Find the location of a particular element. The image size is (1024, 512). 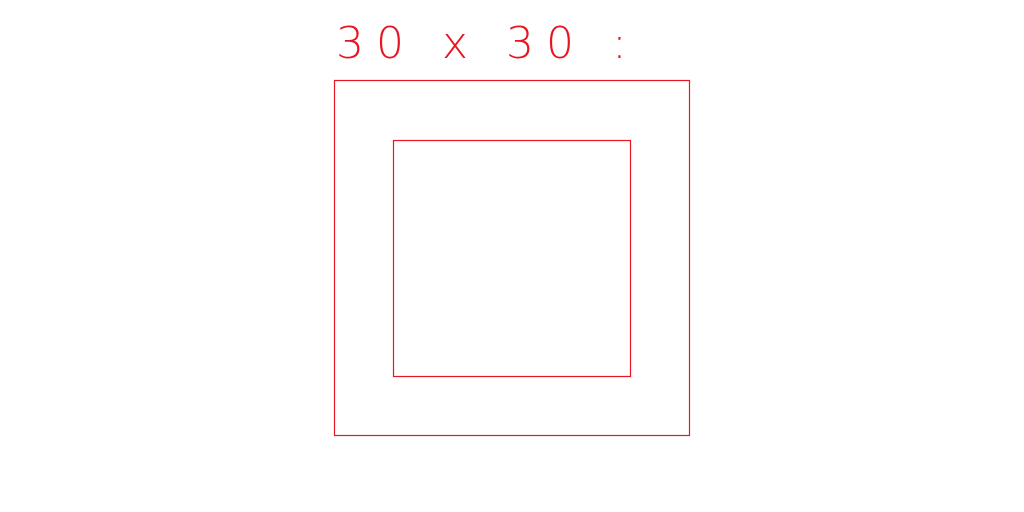

inner-square is located at coordinates (512, 258).